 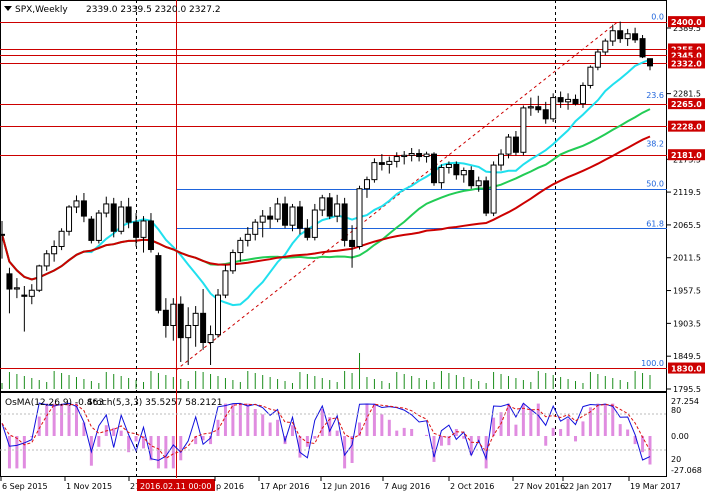 I want to click on fib-label: 61.8, so click(x=655, y=223).